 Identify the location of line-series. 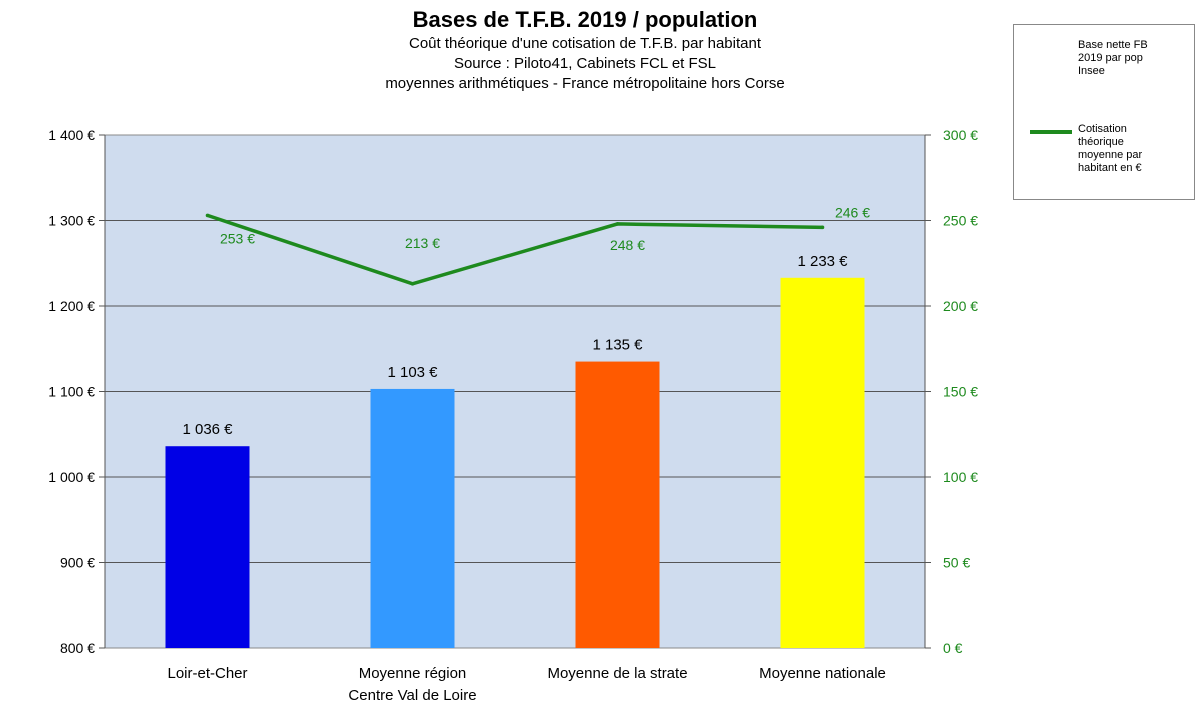
(514, 249).